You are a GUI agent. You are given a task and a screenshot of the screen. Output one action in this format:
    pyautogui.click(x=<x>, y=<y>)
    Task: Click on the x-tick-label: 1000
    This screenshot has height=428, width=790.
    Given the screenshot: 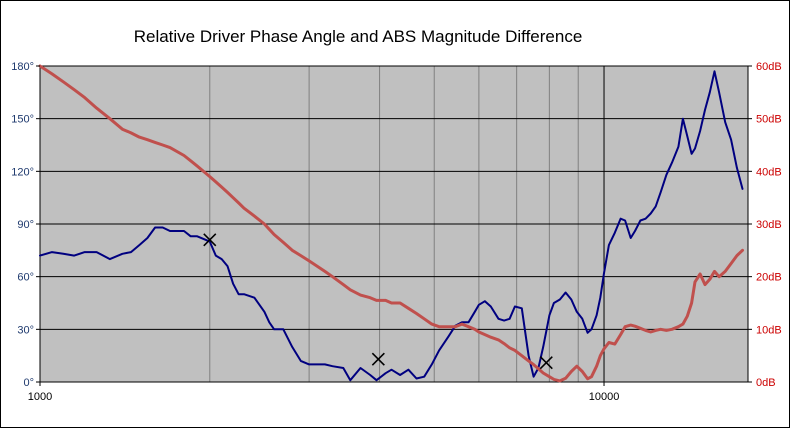 What is the action you would take?
    pyautogui.click(x=40, y=397)
    